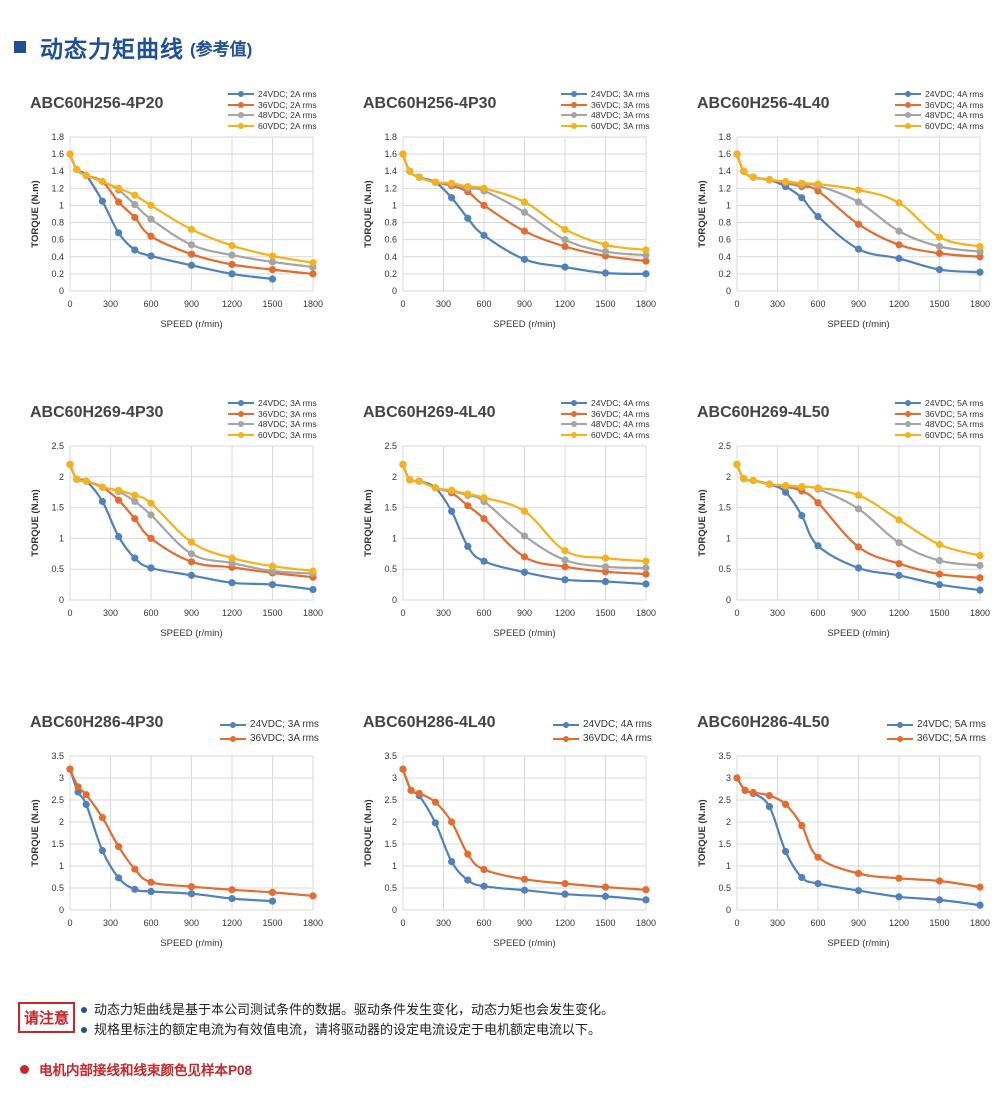 The width and height of the screenshot is (1000, 1111). I want to click on legend-label: 60VDC; 5A rms, so click(954, 434).